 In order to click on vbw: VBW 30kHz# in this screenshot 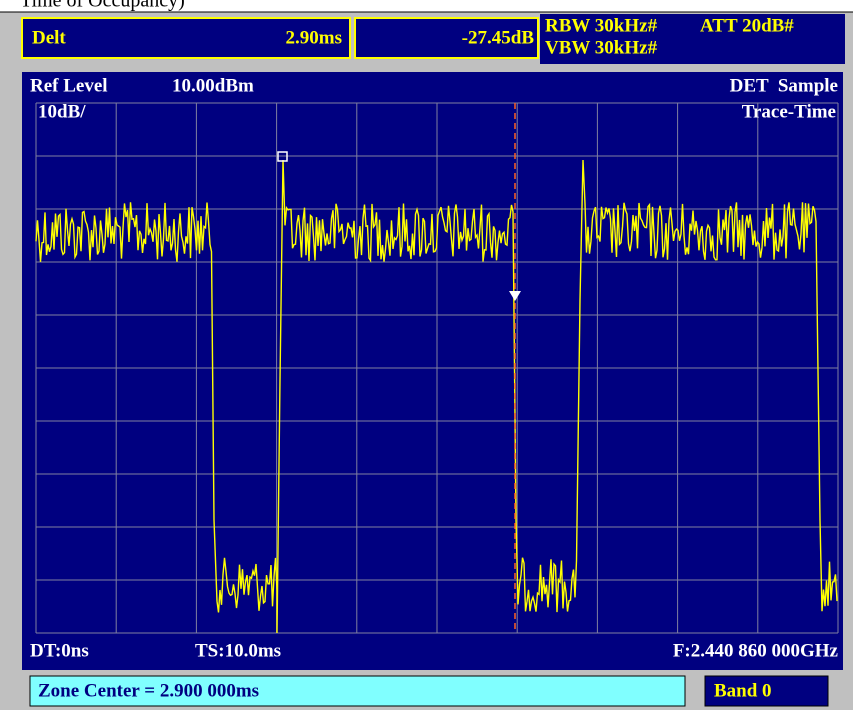, I will do `click(601, 47)`.